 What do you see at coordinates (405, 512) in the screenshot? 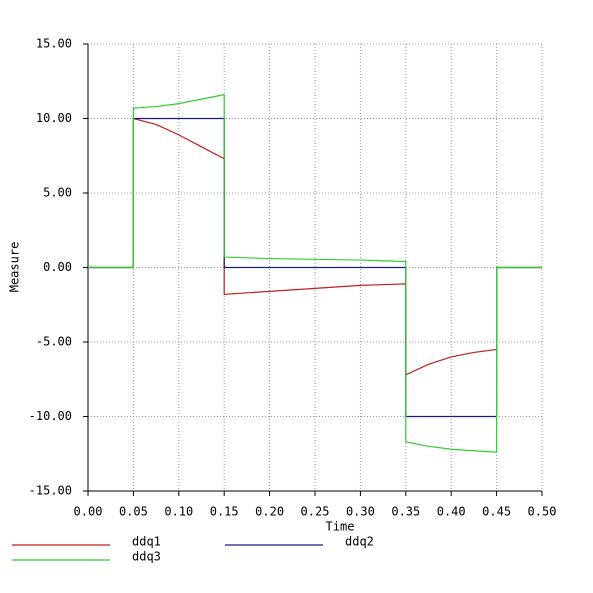
I see `x-tick-label: 0.35` at bounding box center [405, 512].